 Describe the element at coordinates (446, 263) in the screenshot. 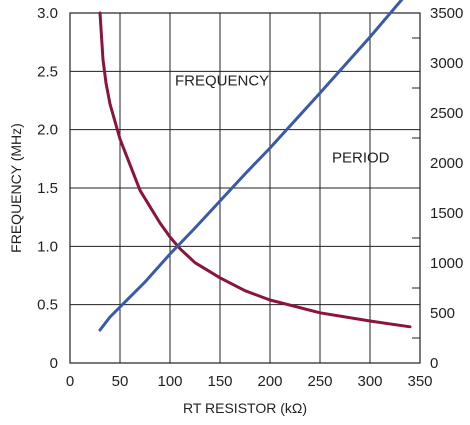

I see `y2-tick-label: 1000` at that location.